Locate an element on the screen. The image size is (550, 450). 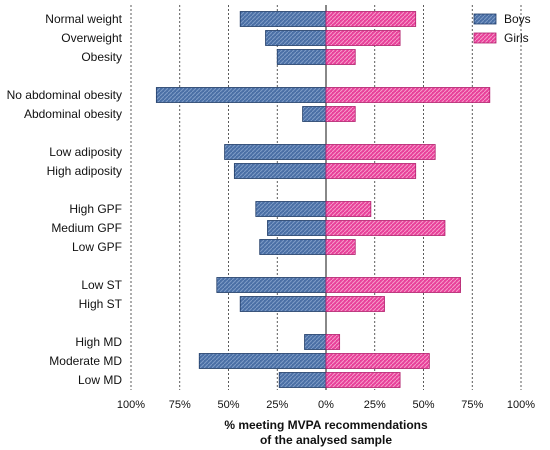
x-tick-labels: 100% 75% 50% 25% 0% 25% 50% 75% 100% is located at coordinates (326, 405).